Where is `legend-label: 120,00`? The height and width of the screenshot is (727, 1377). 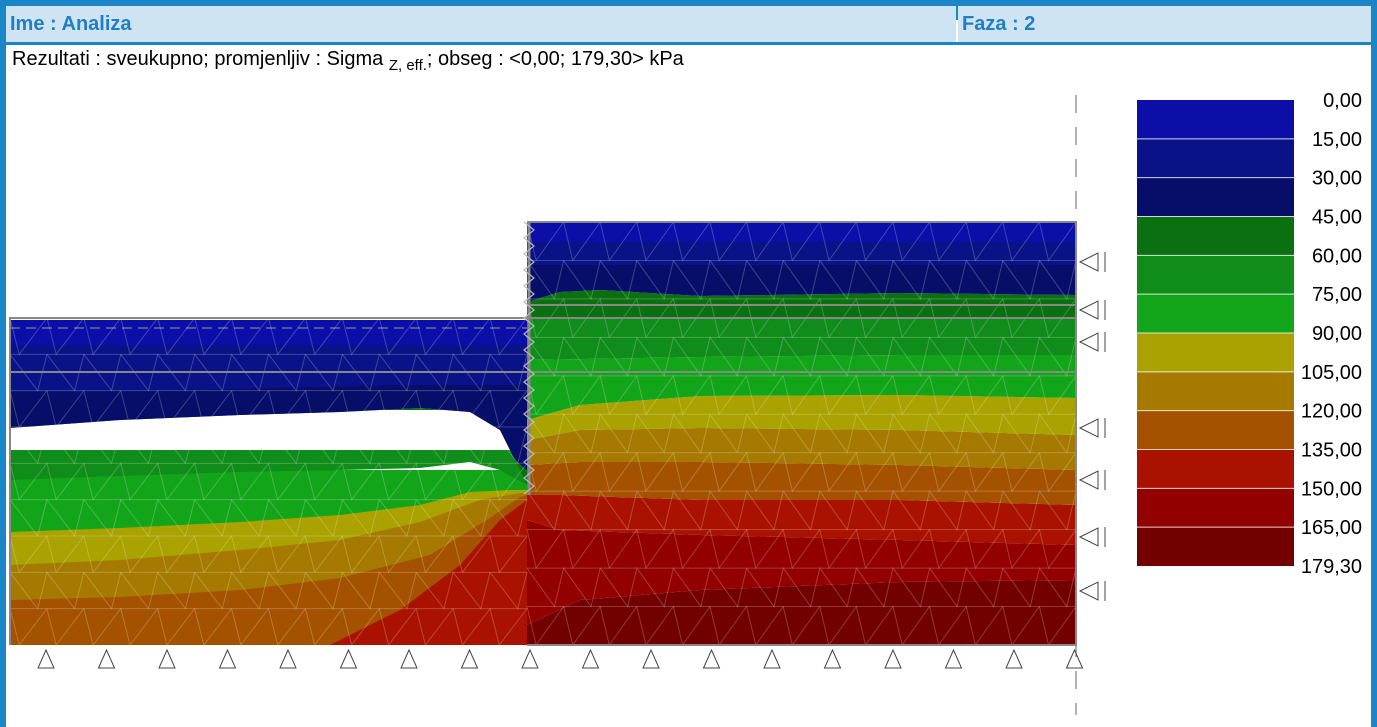
legend-label: 120,00 is located at coordinates (1331, 412).